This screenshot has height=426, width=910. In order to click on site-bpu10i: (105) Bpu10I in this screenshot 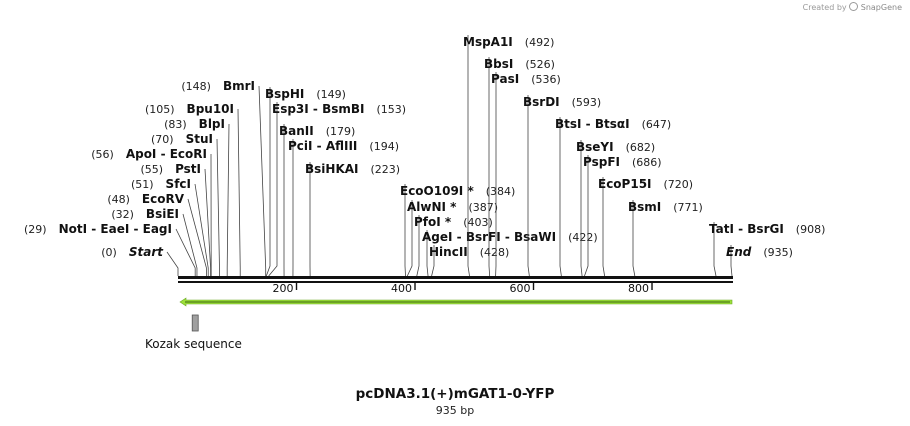, I will do `click(193, 189)`.